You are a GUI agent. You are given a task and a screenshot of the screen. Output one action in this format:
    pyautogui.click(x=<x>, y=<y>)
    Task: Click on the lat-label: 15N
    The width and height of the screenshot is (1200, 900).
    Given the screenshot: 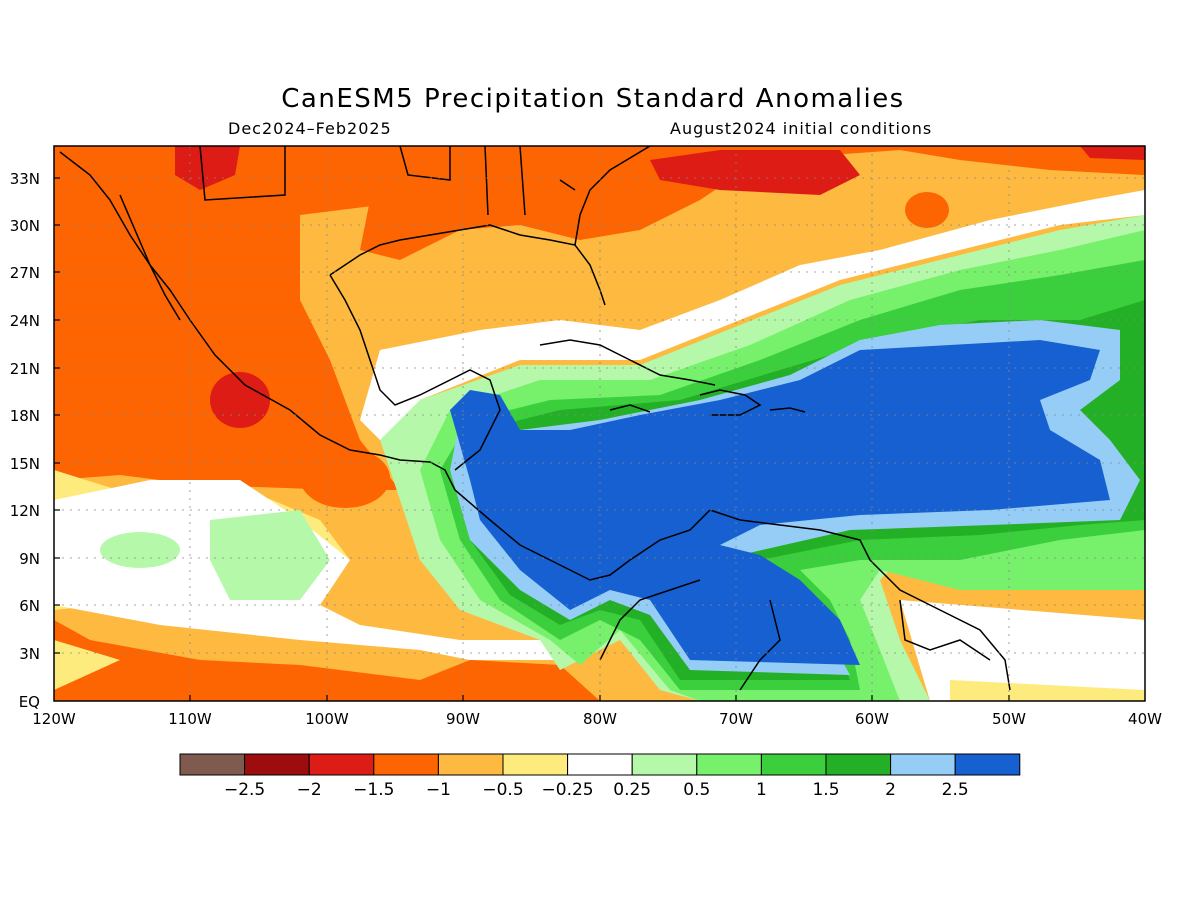 What is the action you would take?
    pyautogui.click(x=25, y=464)
    